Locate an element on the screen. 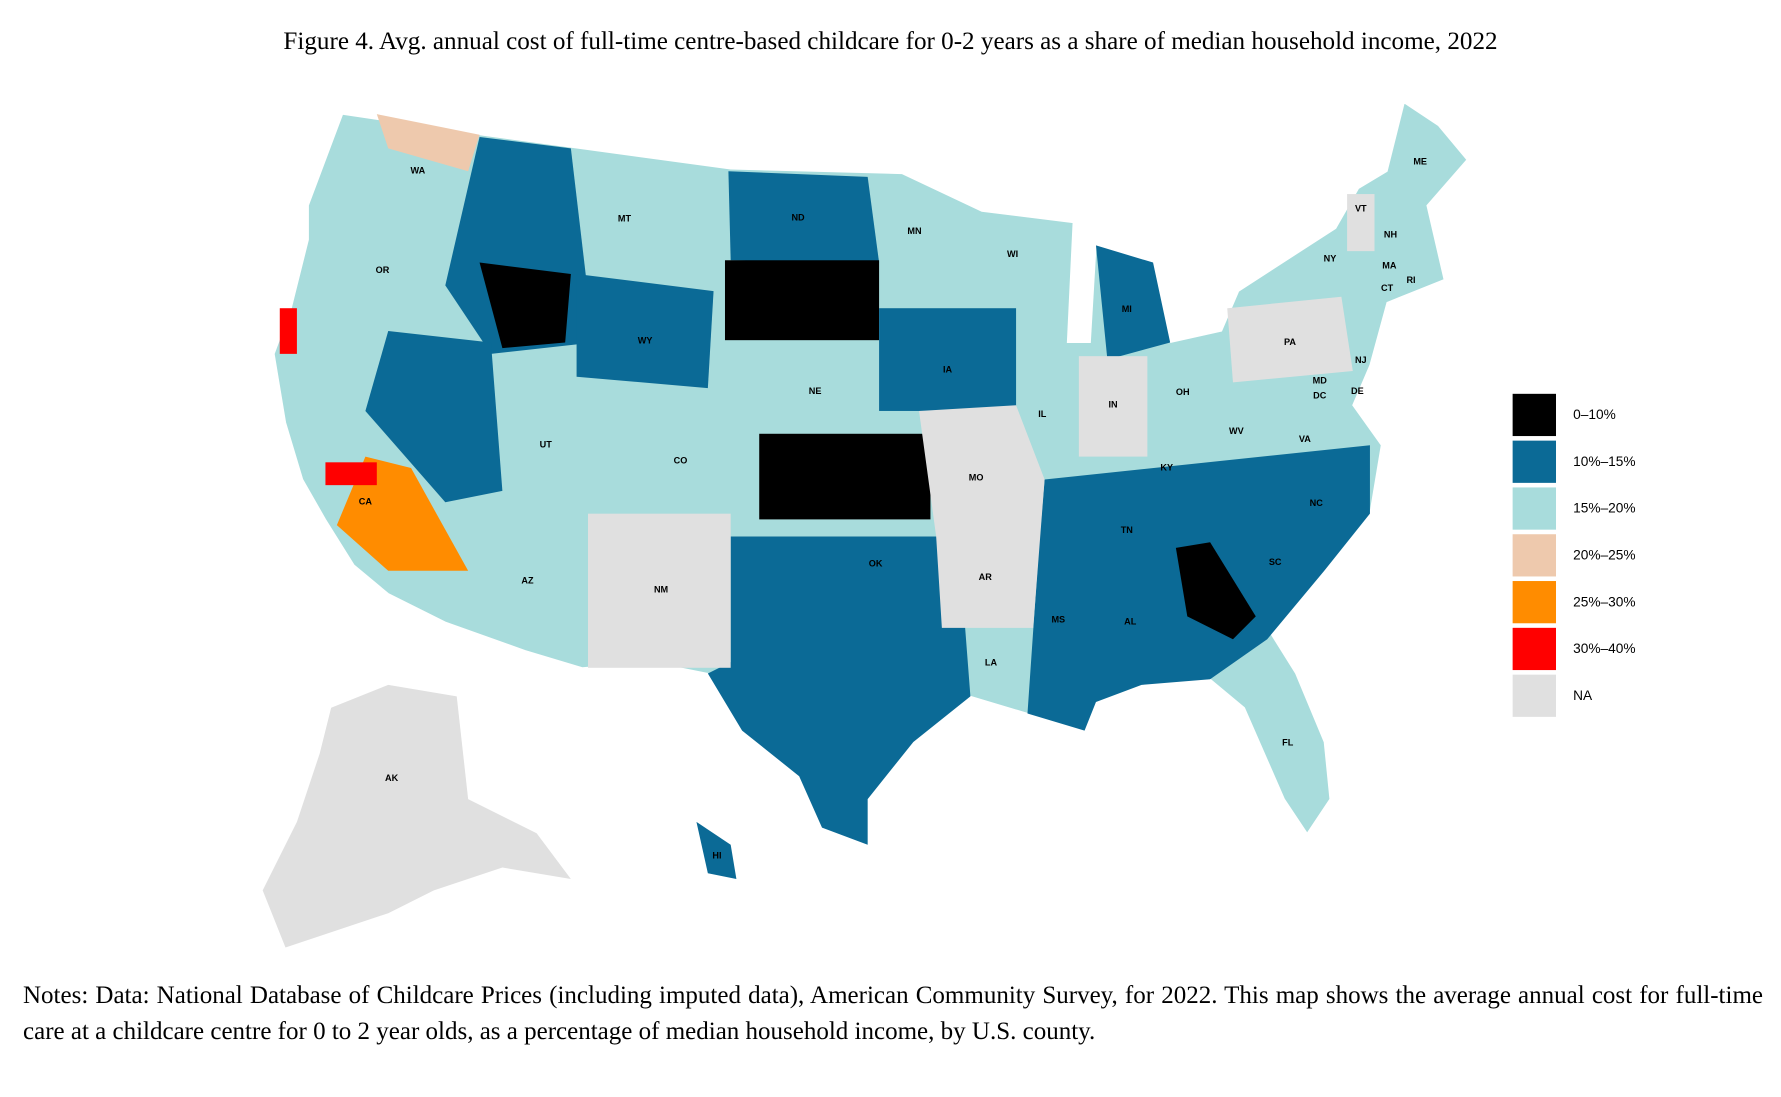  state-label: MA is located at coordinates (1389, 265).